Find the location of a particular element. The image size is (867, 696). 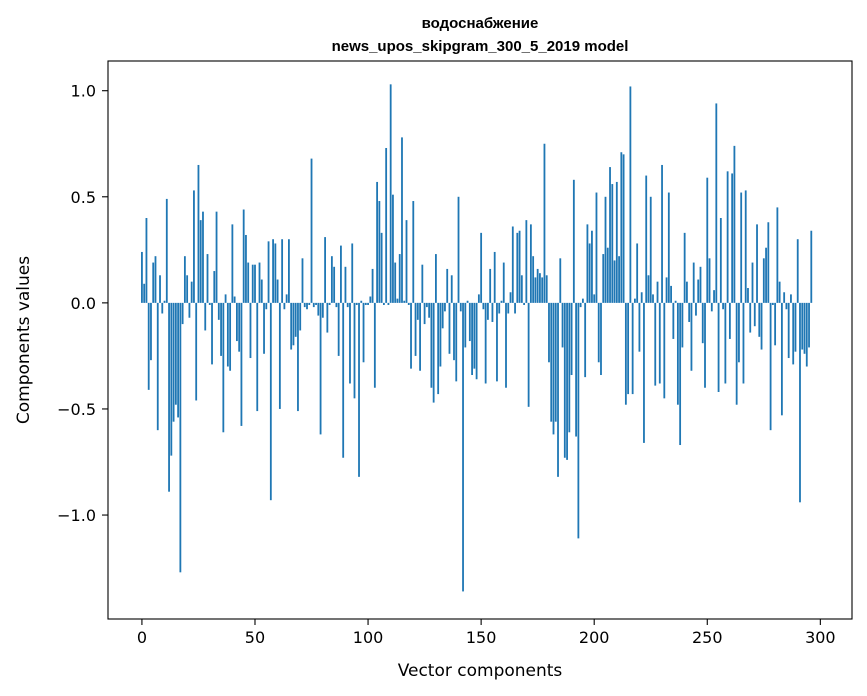

x-axis-label: Vector components is located at coordinates (480, 671).